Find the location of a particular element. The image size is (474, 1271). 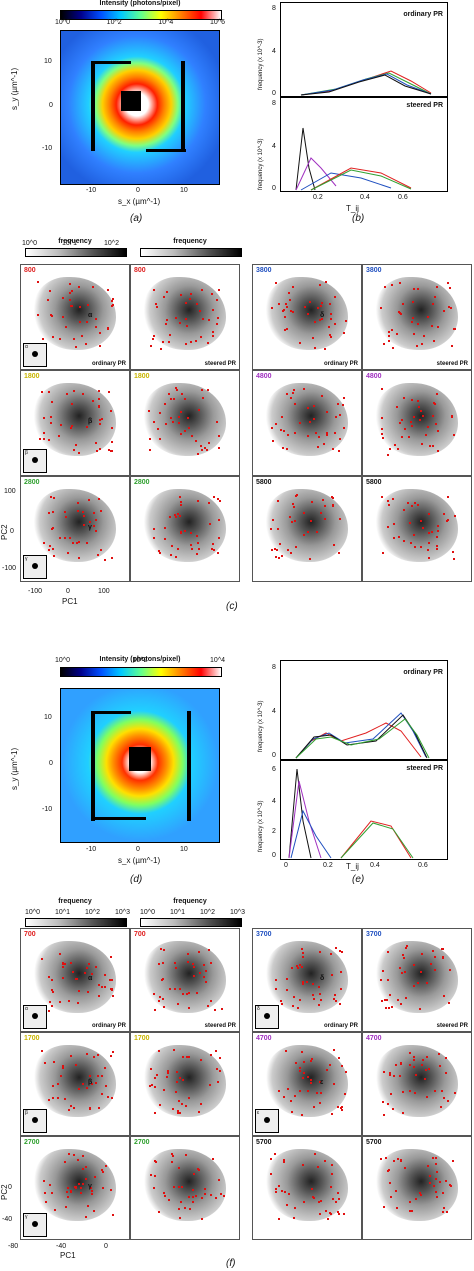

b-top-label: ordinary PR is located at coordinates (423, 14).